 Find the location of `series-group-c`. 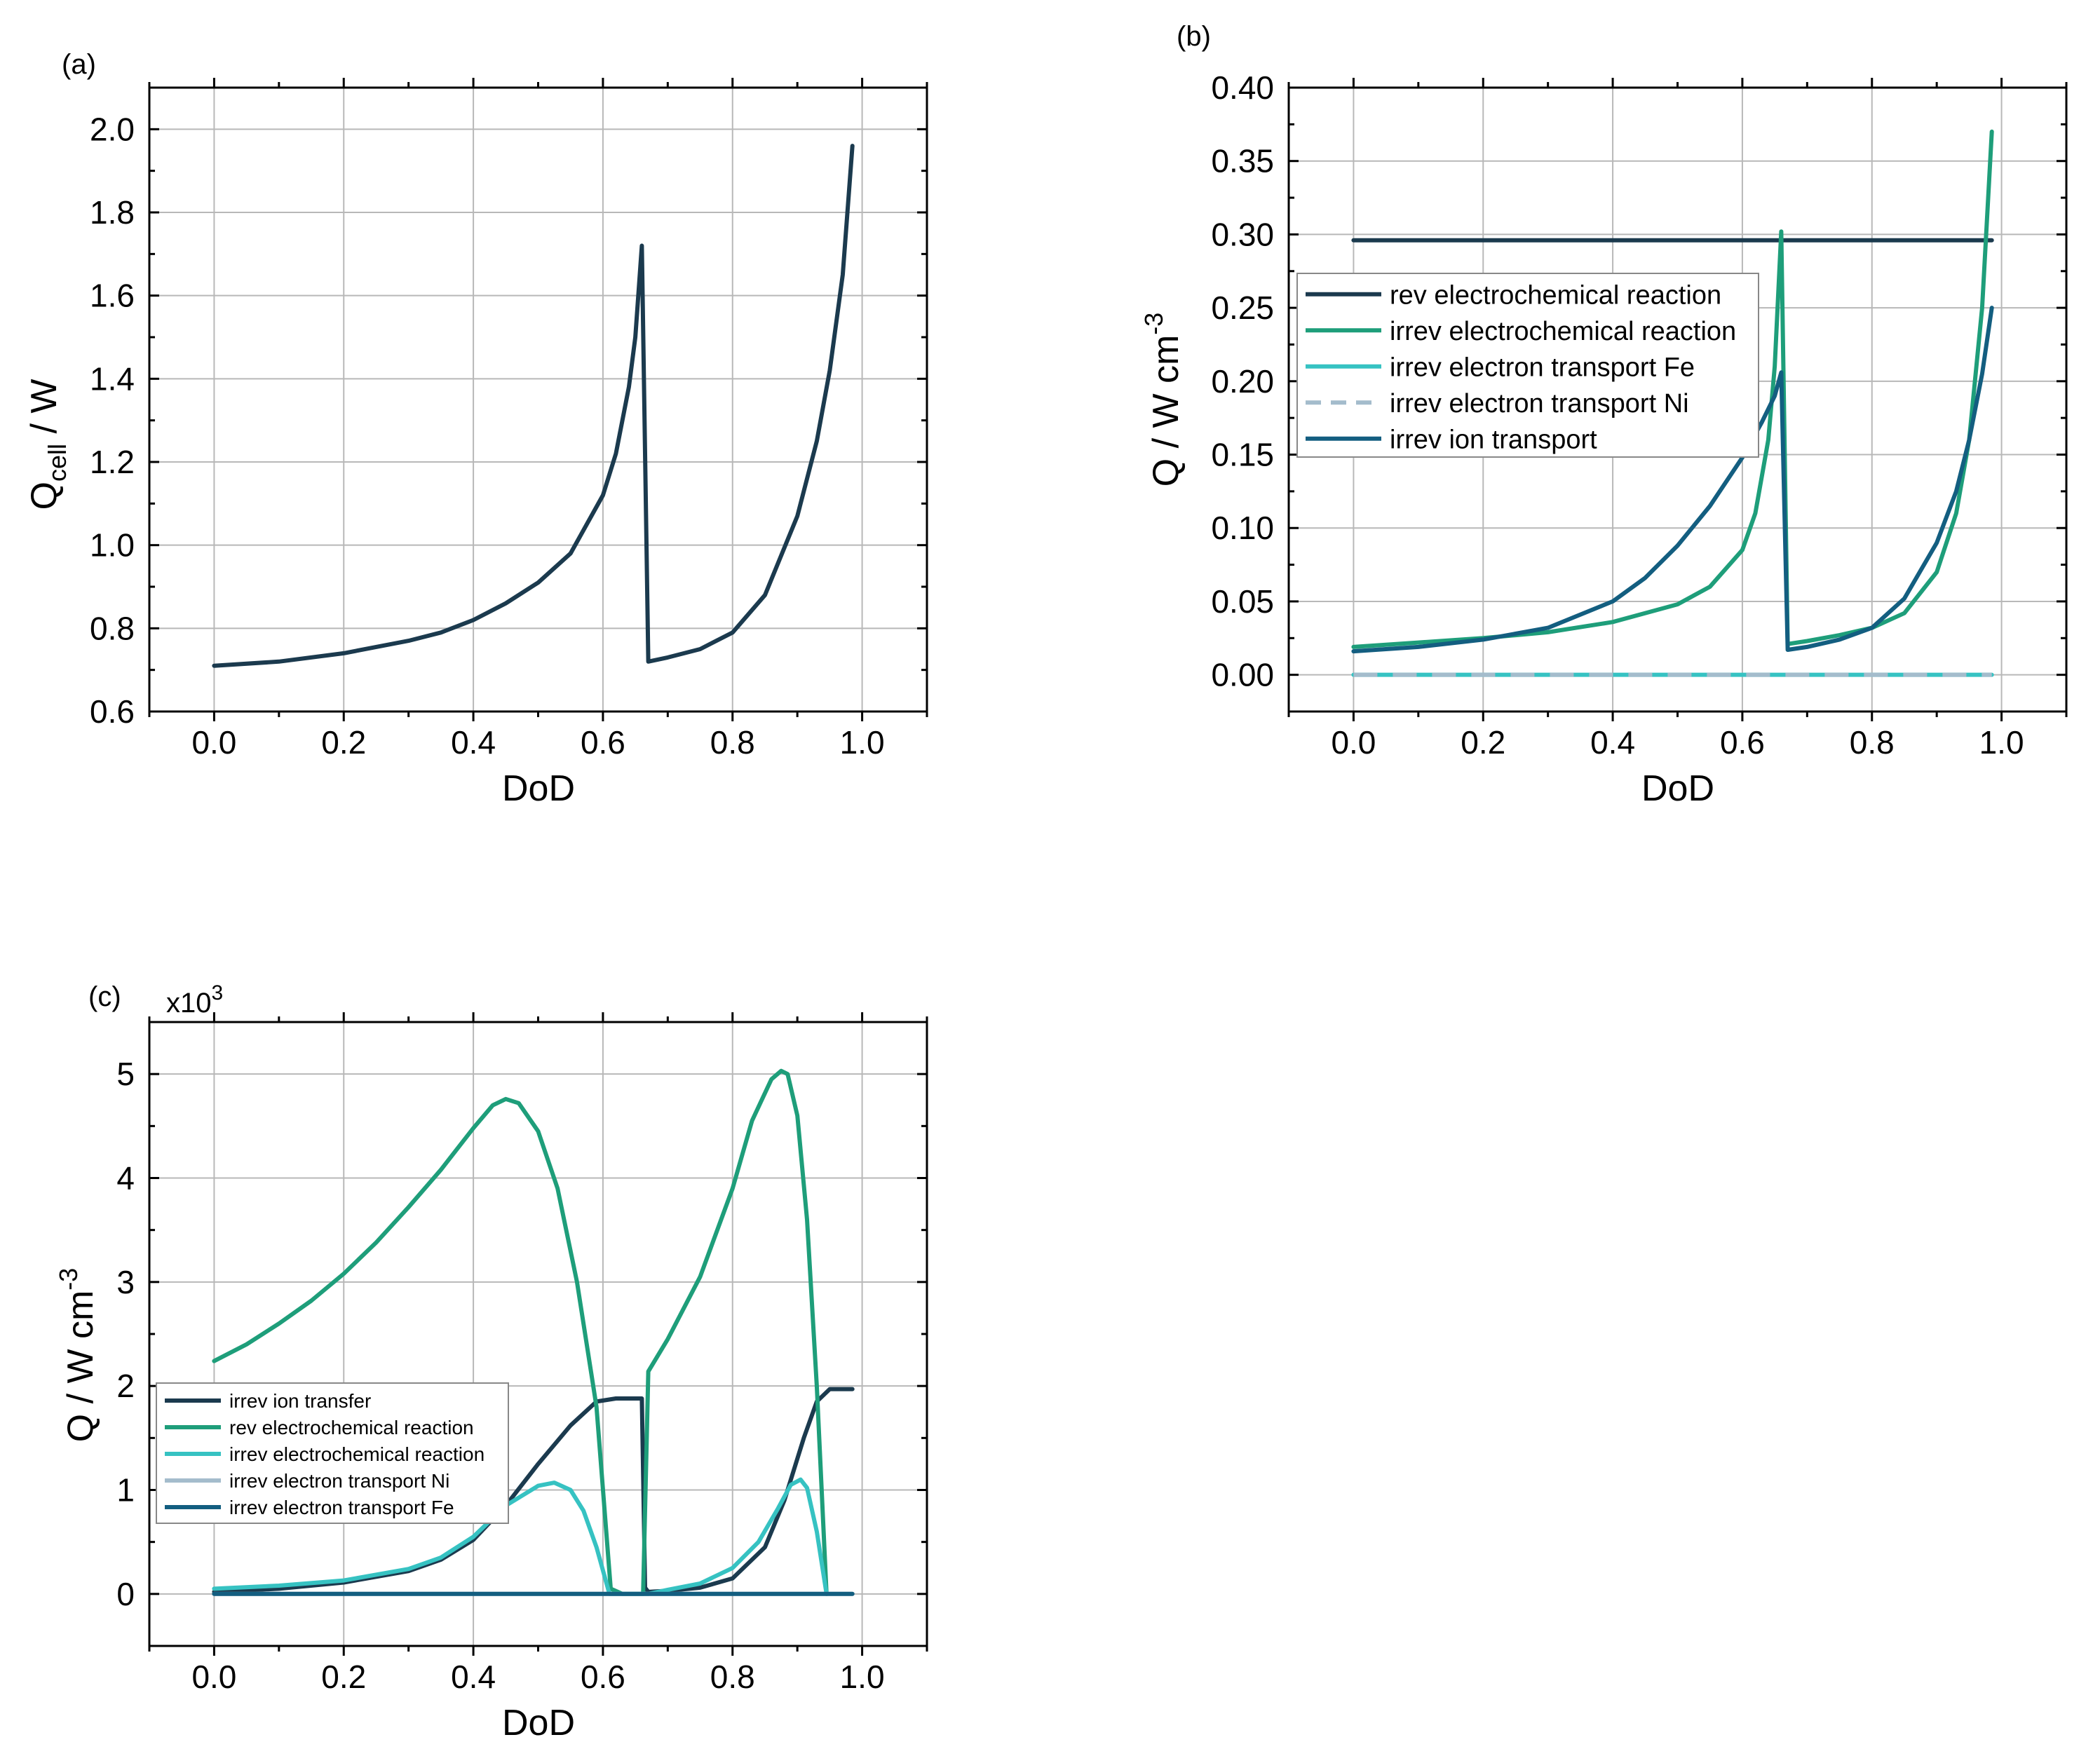

series-group-c is located at coordinates (533, 1332).